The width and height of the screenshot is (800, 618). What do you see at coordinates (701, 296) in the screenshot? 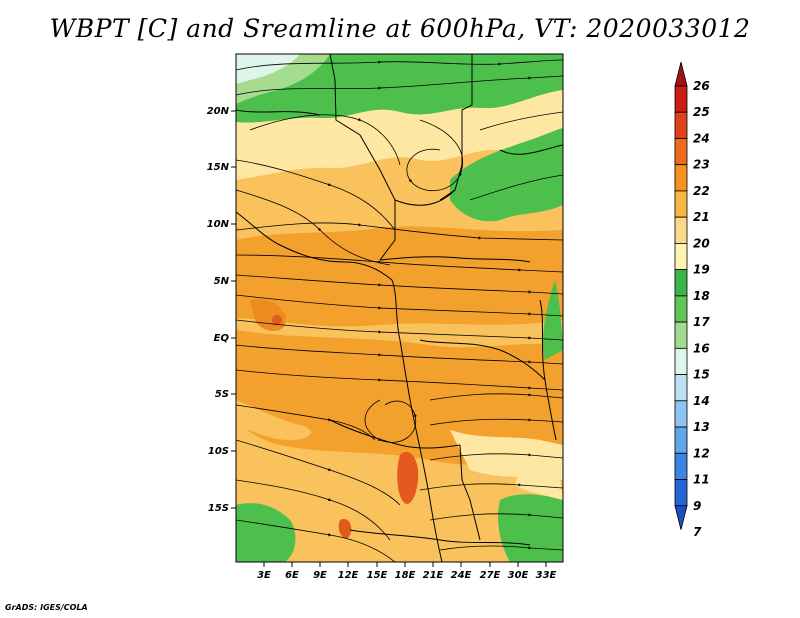
I see `colorbar-label: 18` at bounding box center [701, 296].